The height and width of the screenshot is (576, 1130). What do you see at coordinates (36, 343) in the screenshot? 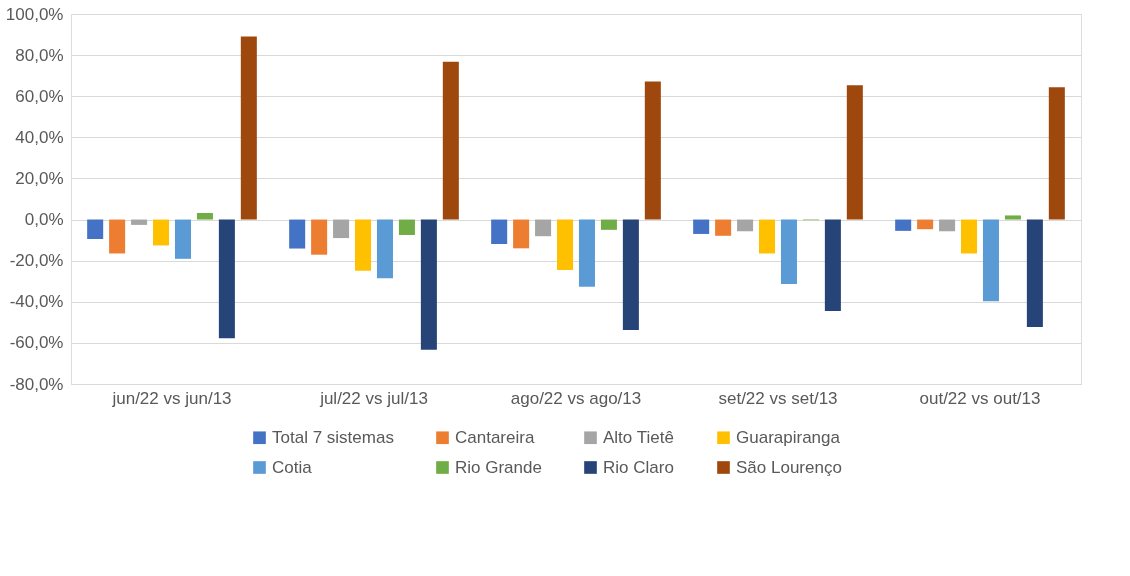
I see `y-tick-label: -60,0%` at bounding box center [36, 343].